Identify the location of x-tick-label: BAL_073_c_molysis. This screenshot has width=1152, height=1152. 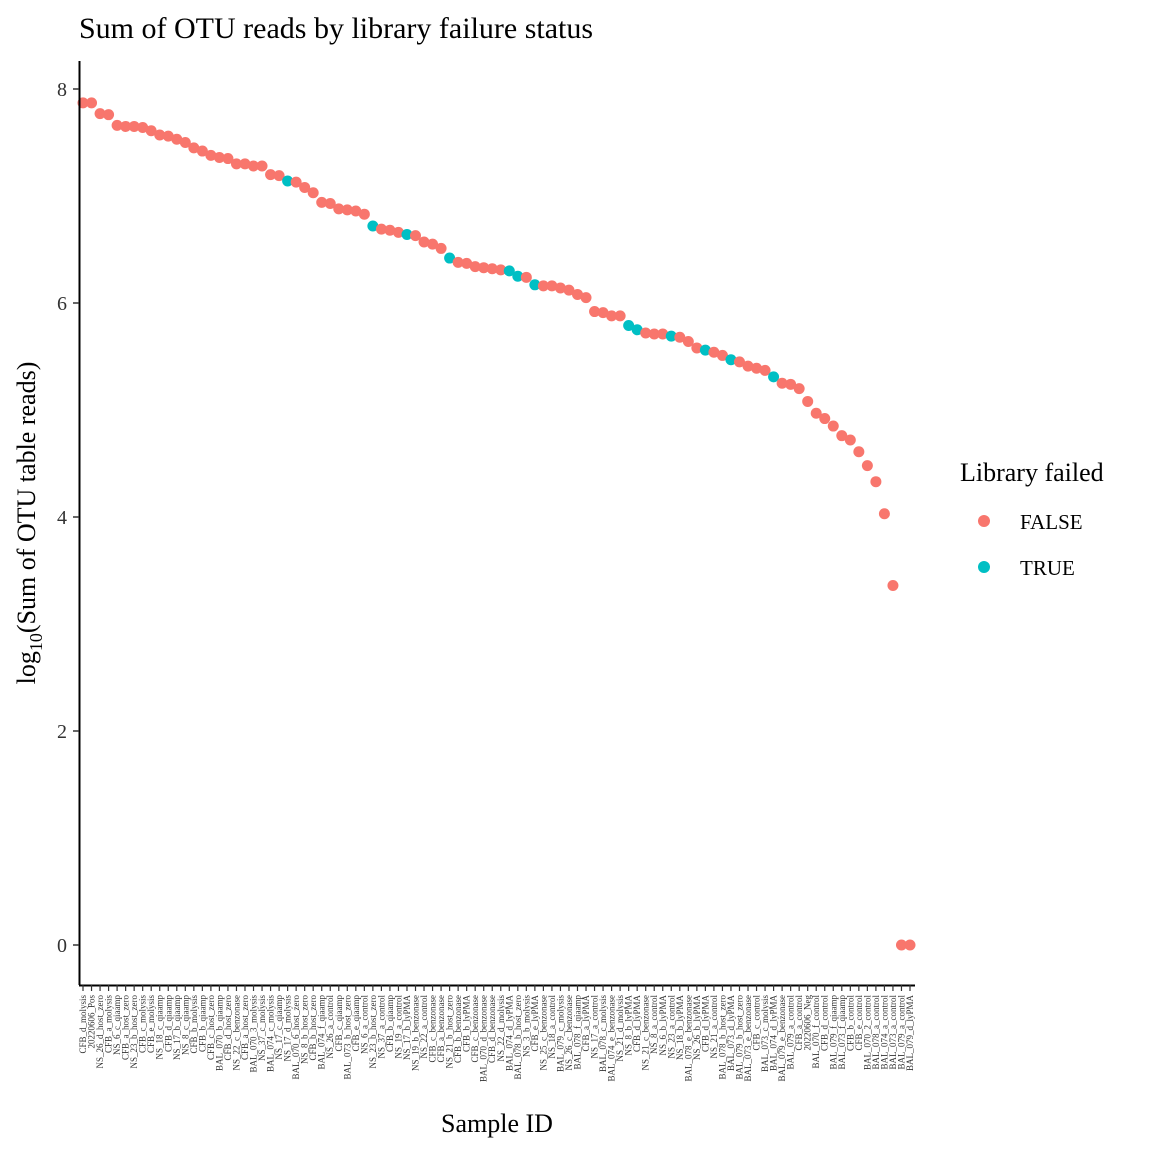
(765, 1033).